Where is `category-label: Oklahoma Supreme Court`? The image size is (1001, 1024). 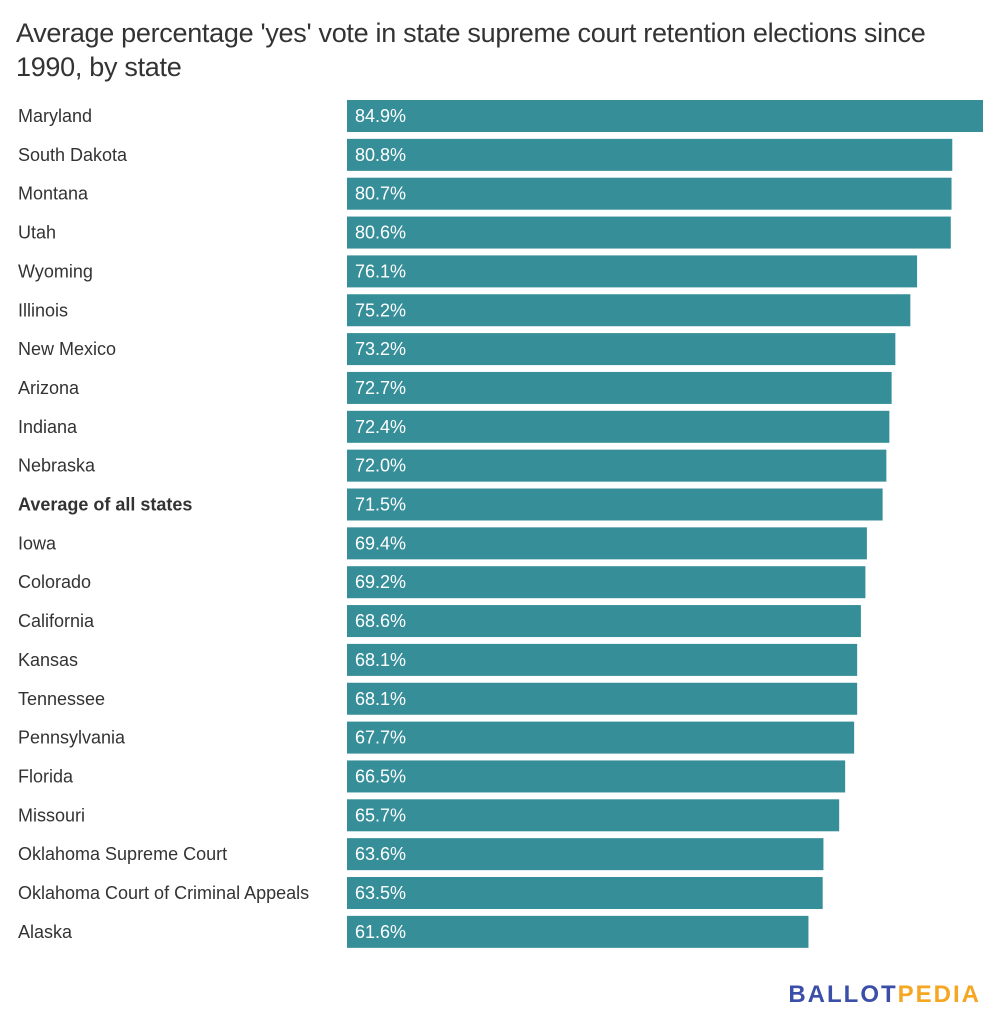
category-label: Oklahoma Supreme Court is located at coordinates (122, 854).